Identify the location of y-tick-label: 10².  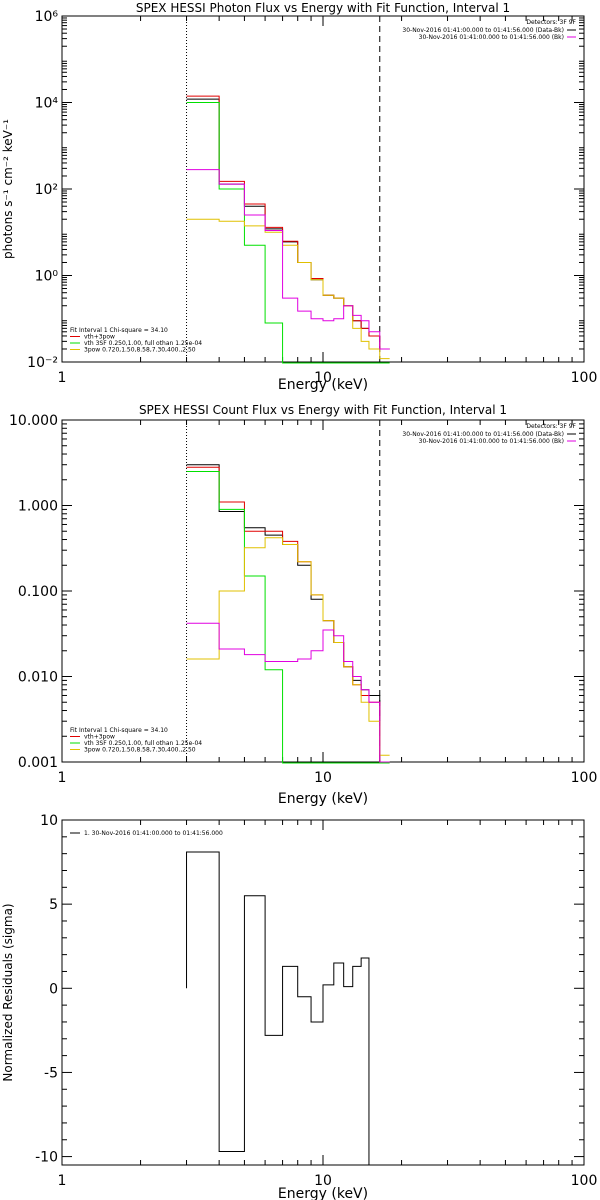
(46, 190).